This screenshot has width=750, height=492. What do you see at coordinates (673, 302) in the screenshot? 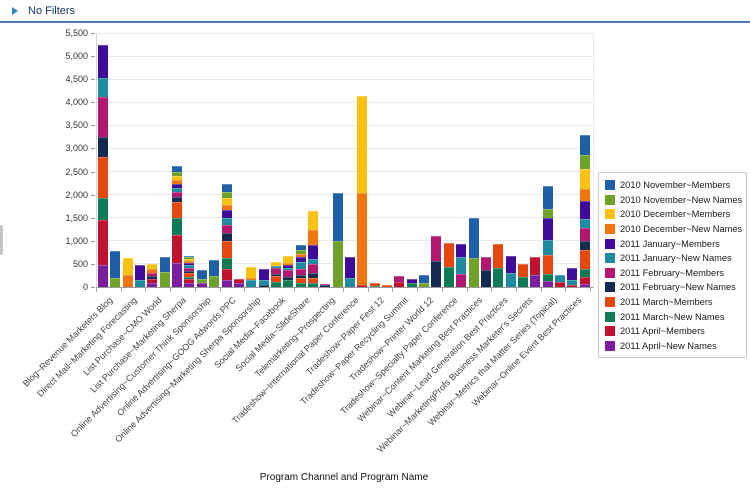
I see `legend-item: 2011 March~Members` at bounding box center [673, 302].